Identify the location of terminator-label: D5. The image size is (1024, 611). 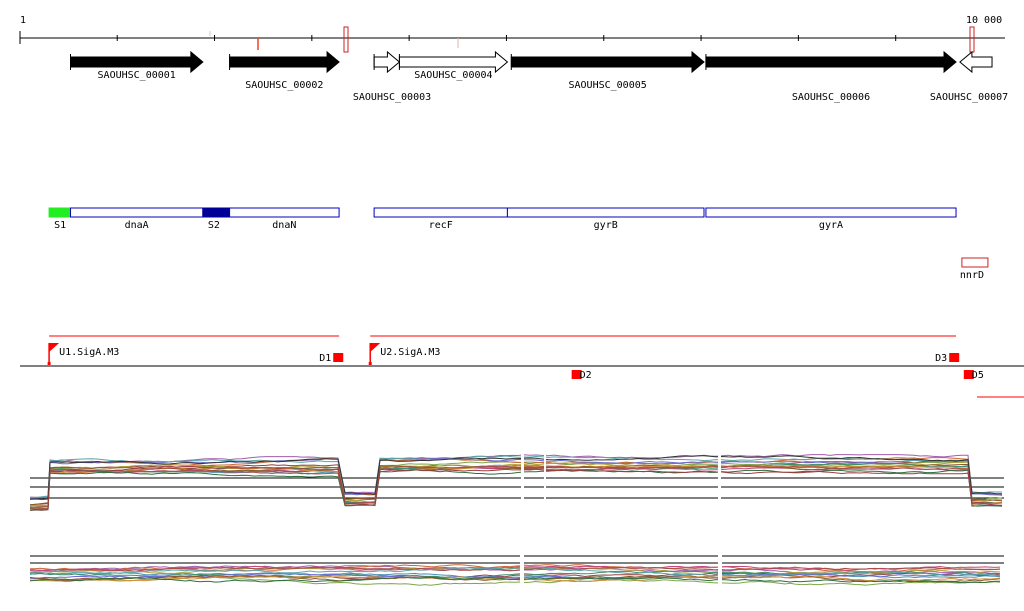
(978, 375).